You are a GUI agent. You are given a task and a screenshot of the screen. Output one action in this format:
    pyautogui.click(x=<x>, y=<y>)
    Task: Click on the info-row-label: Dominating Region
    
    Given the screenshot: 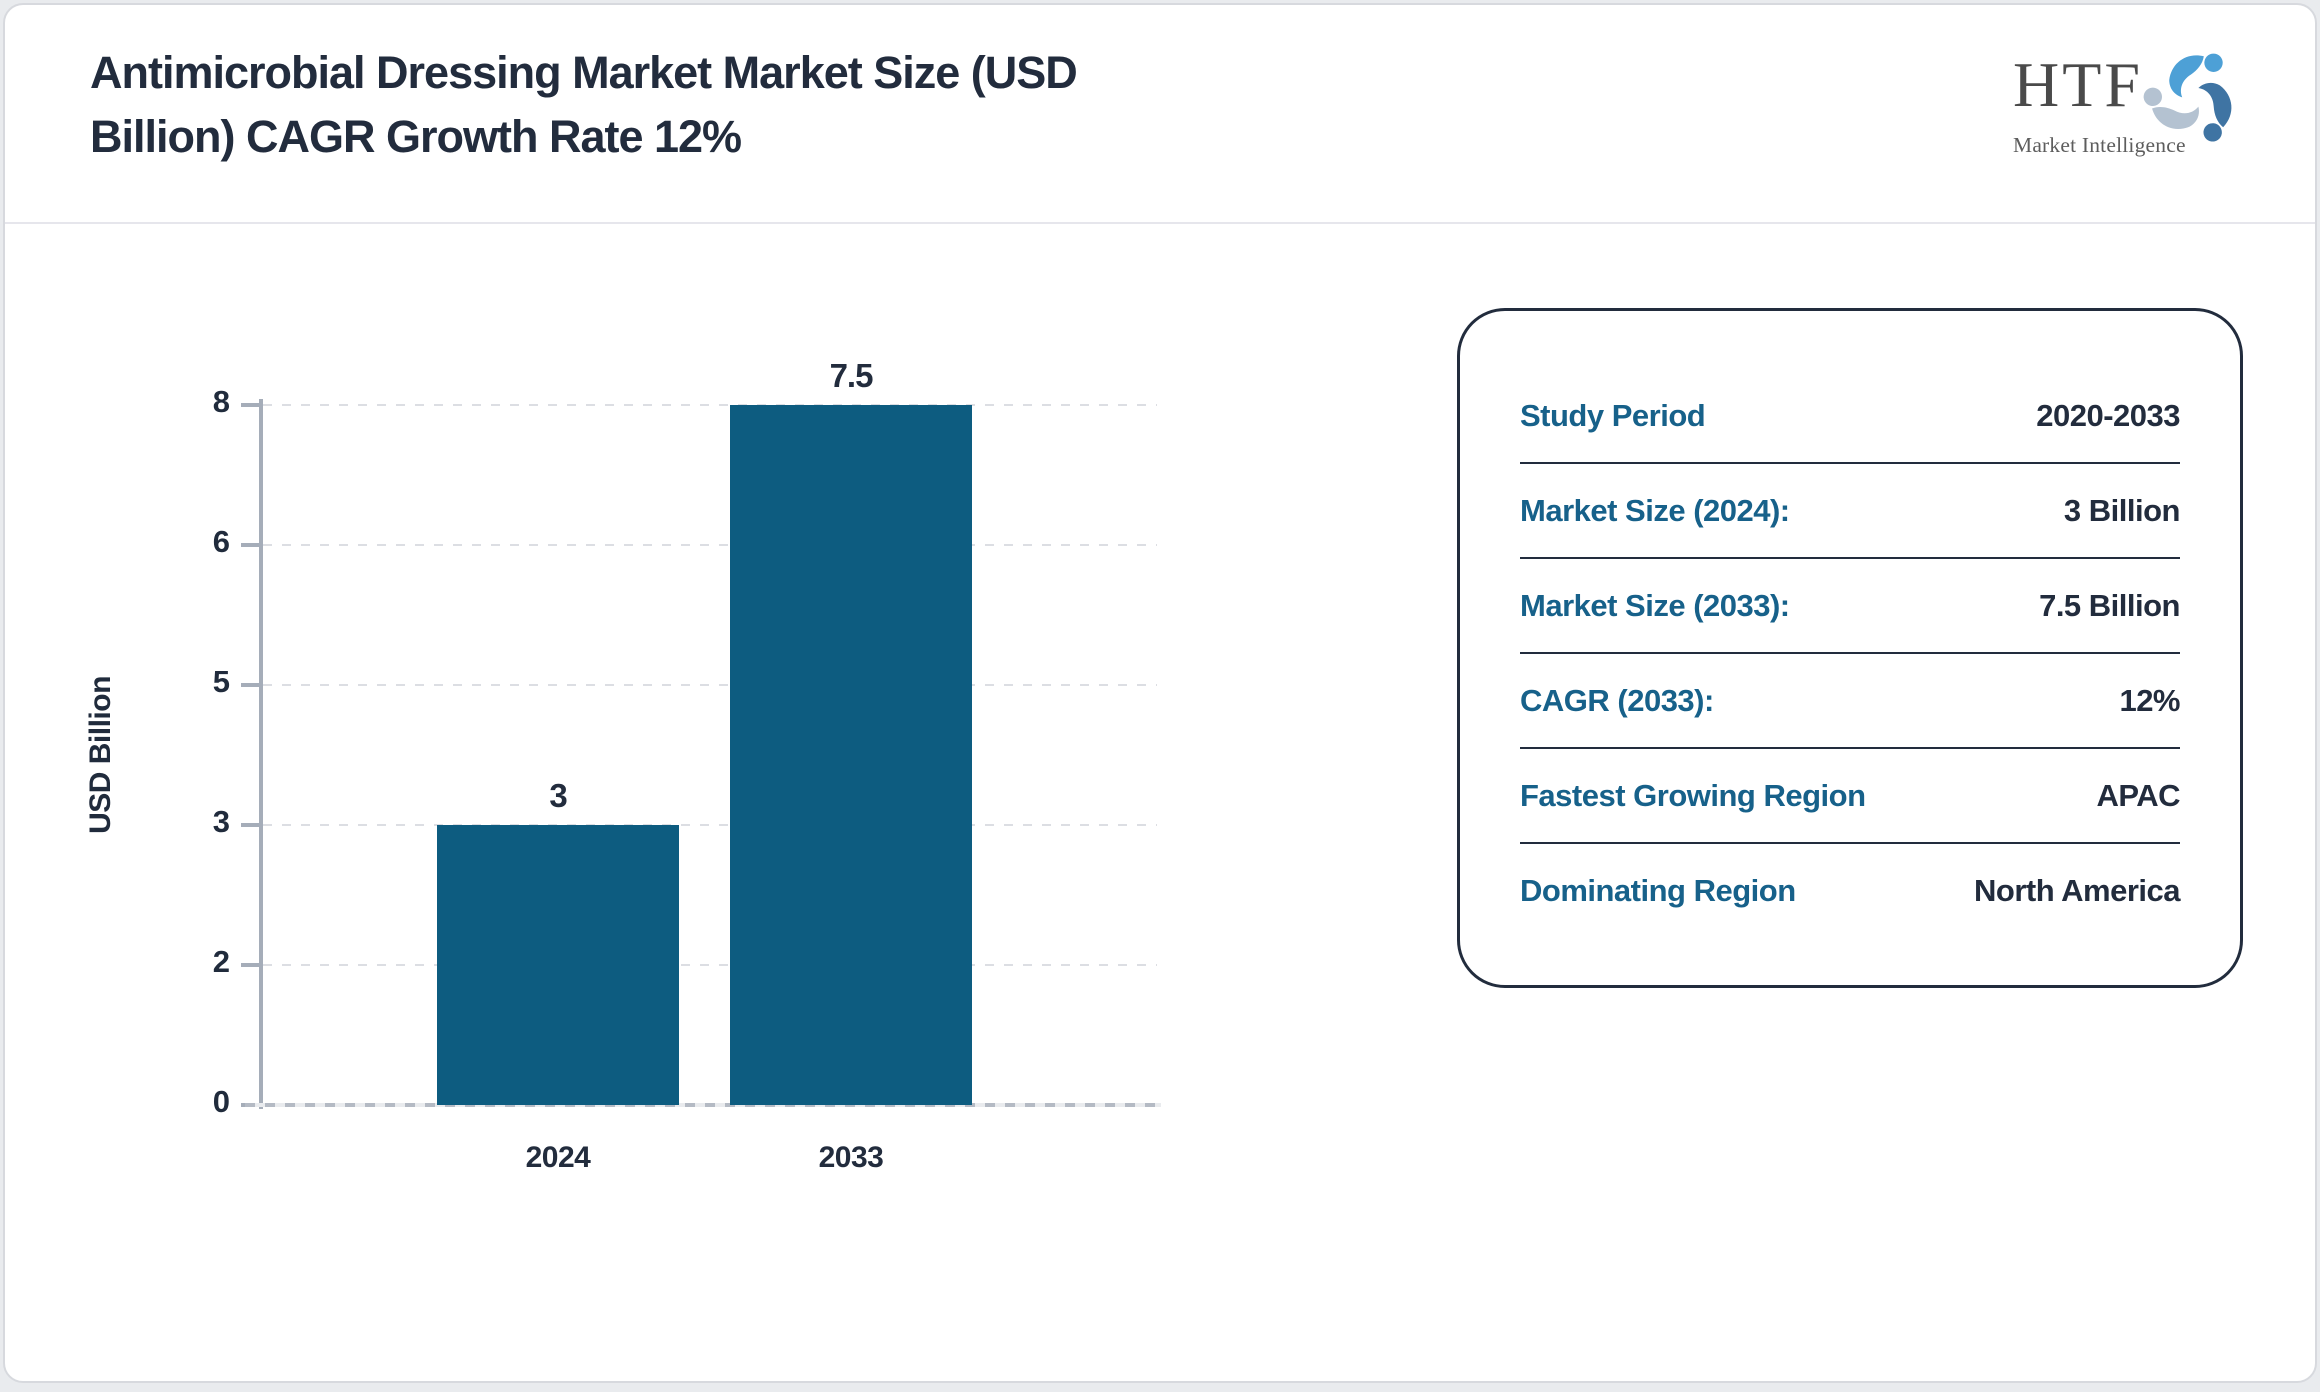 What is the action you would take?
    pyautogui.click(x=1658, y=890)
    